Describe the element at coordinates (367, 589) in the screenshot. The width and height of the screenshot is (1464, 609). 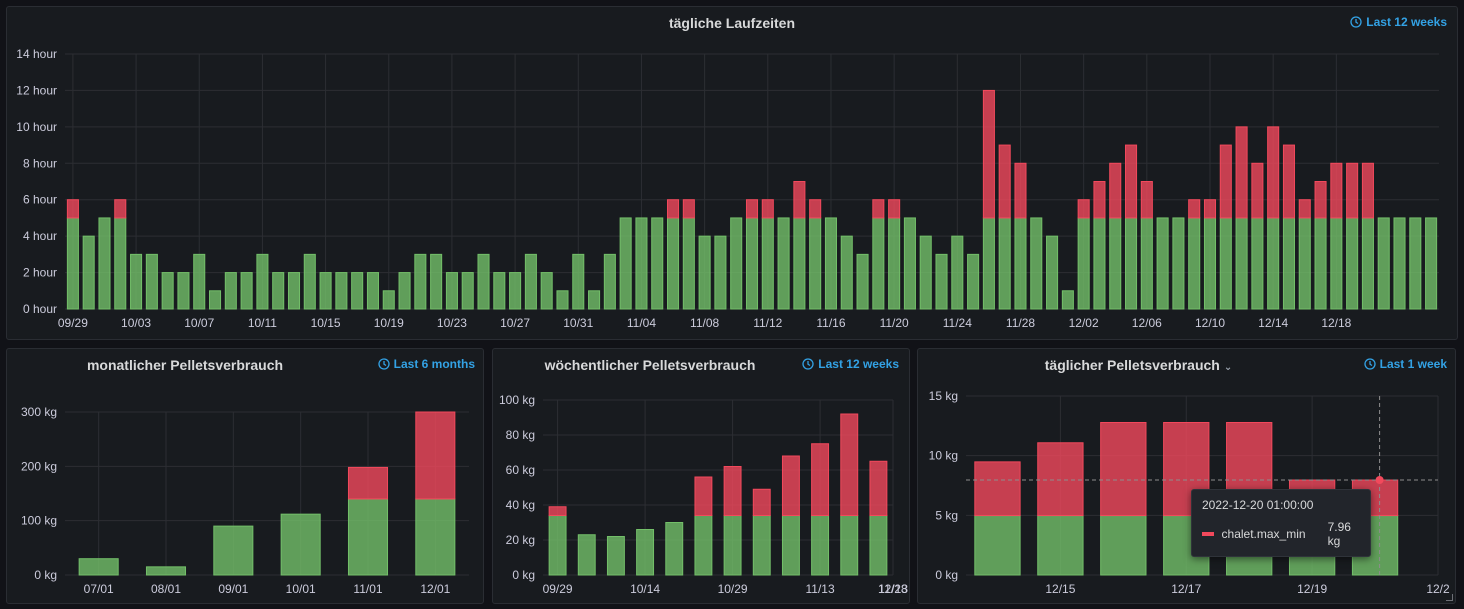
I see `x-tick-label: 11/01` at that location.